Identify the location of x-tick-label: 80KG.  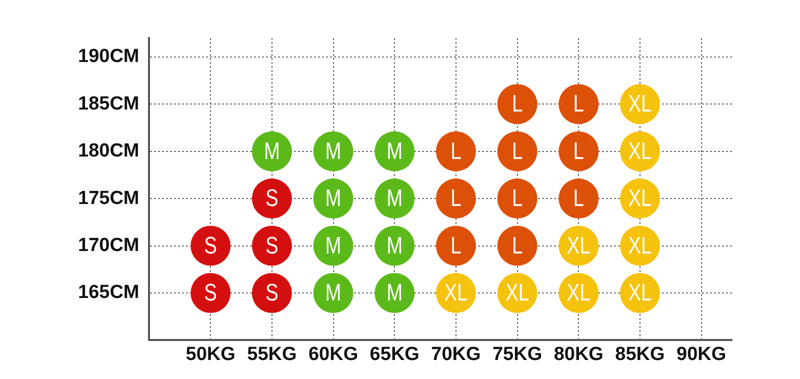
(579, 354).